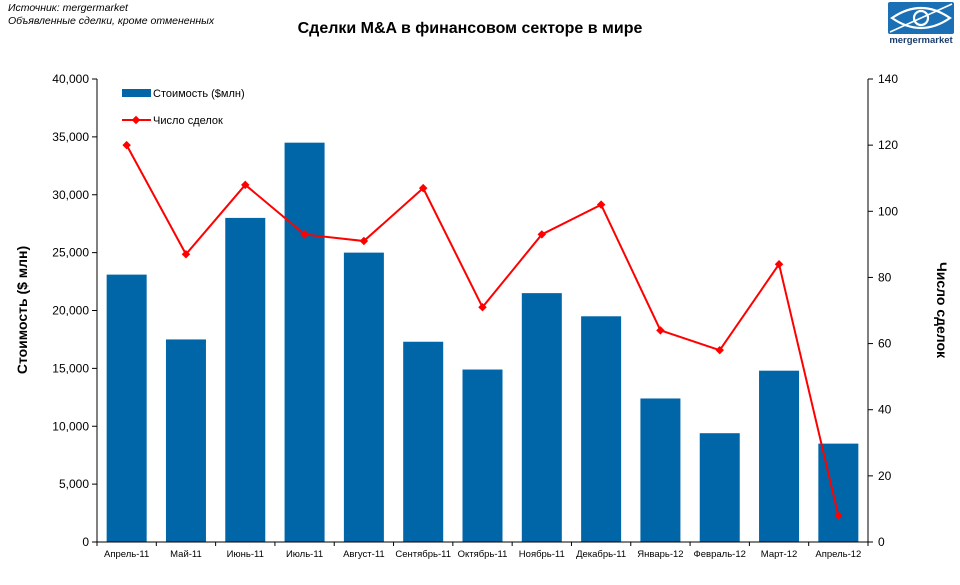 The image size is (960, 585). Describe the element at coordinates (881, 542) in the screenshot. I see `y2-tick-label: 0` at that location.